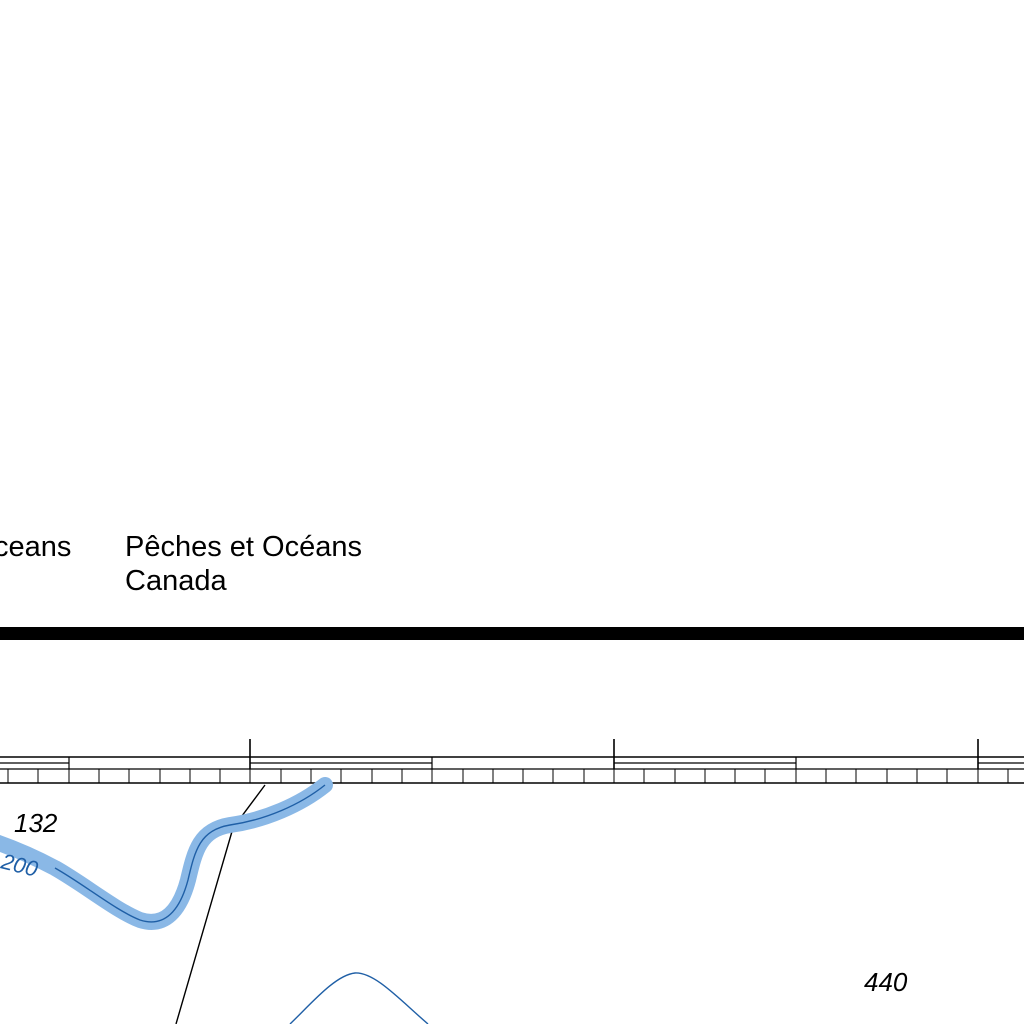  I want to click on agency-name-line2: Canada, so click(176, 581).